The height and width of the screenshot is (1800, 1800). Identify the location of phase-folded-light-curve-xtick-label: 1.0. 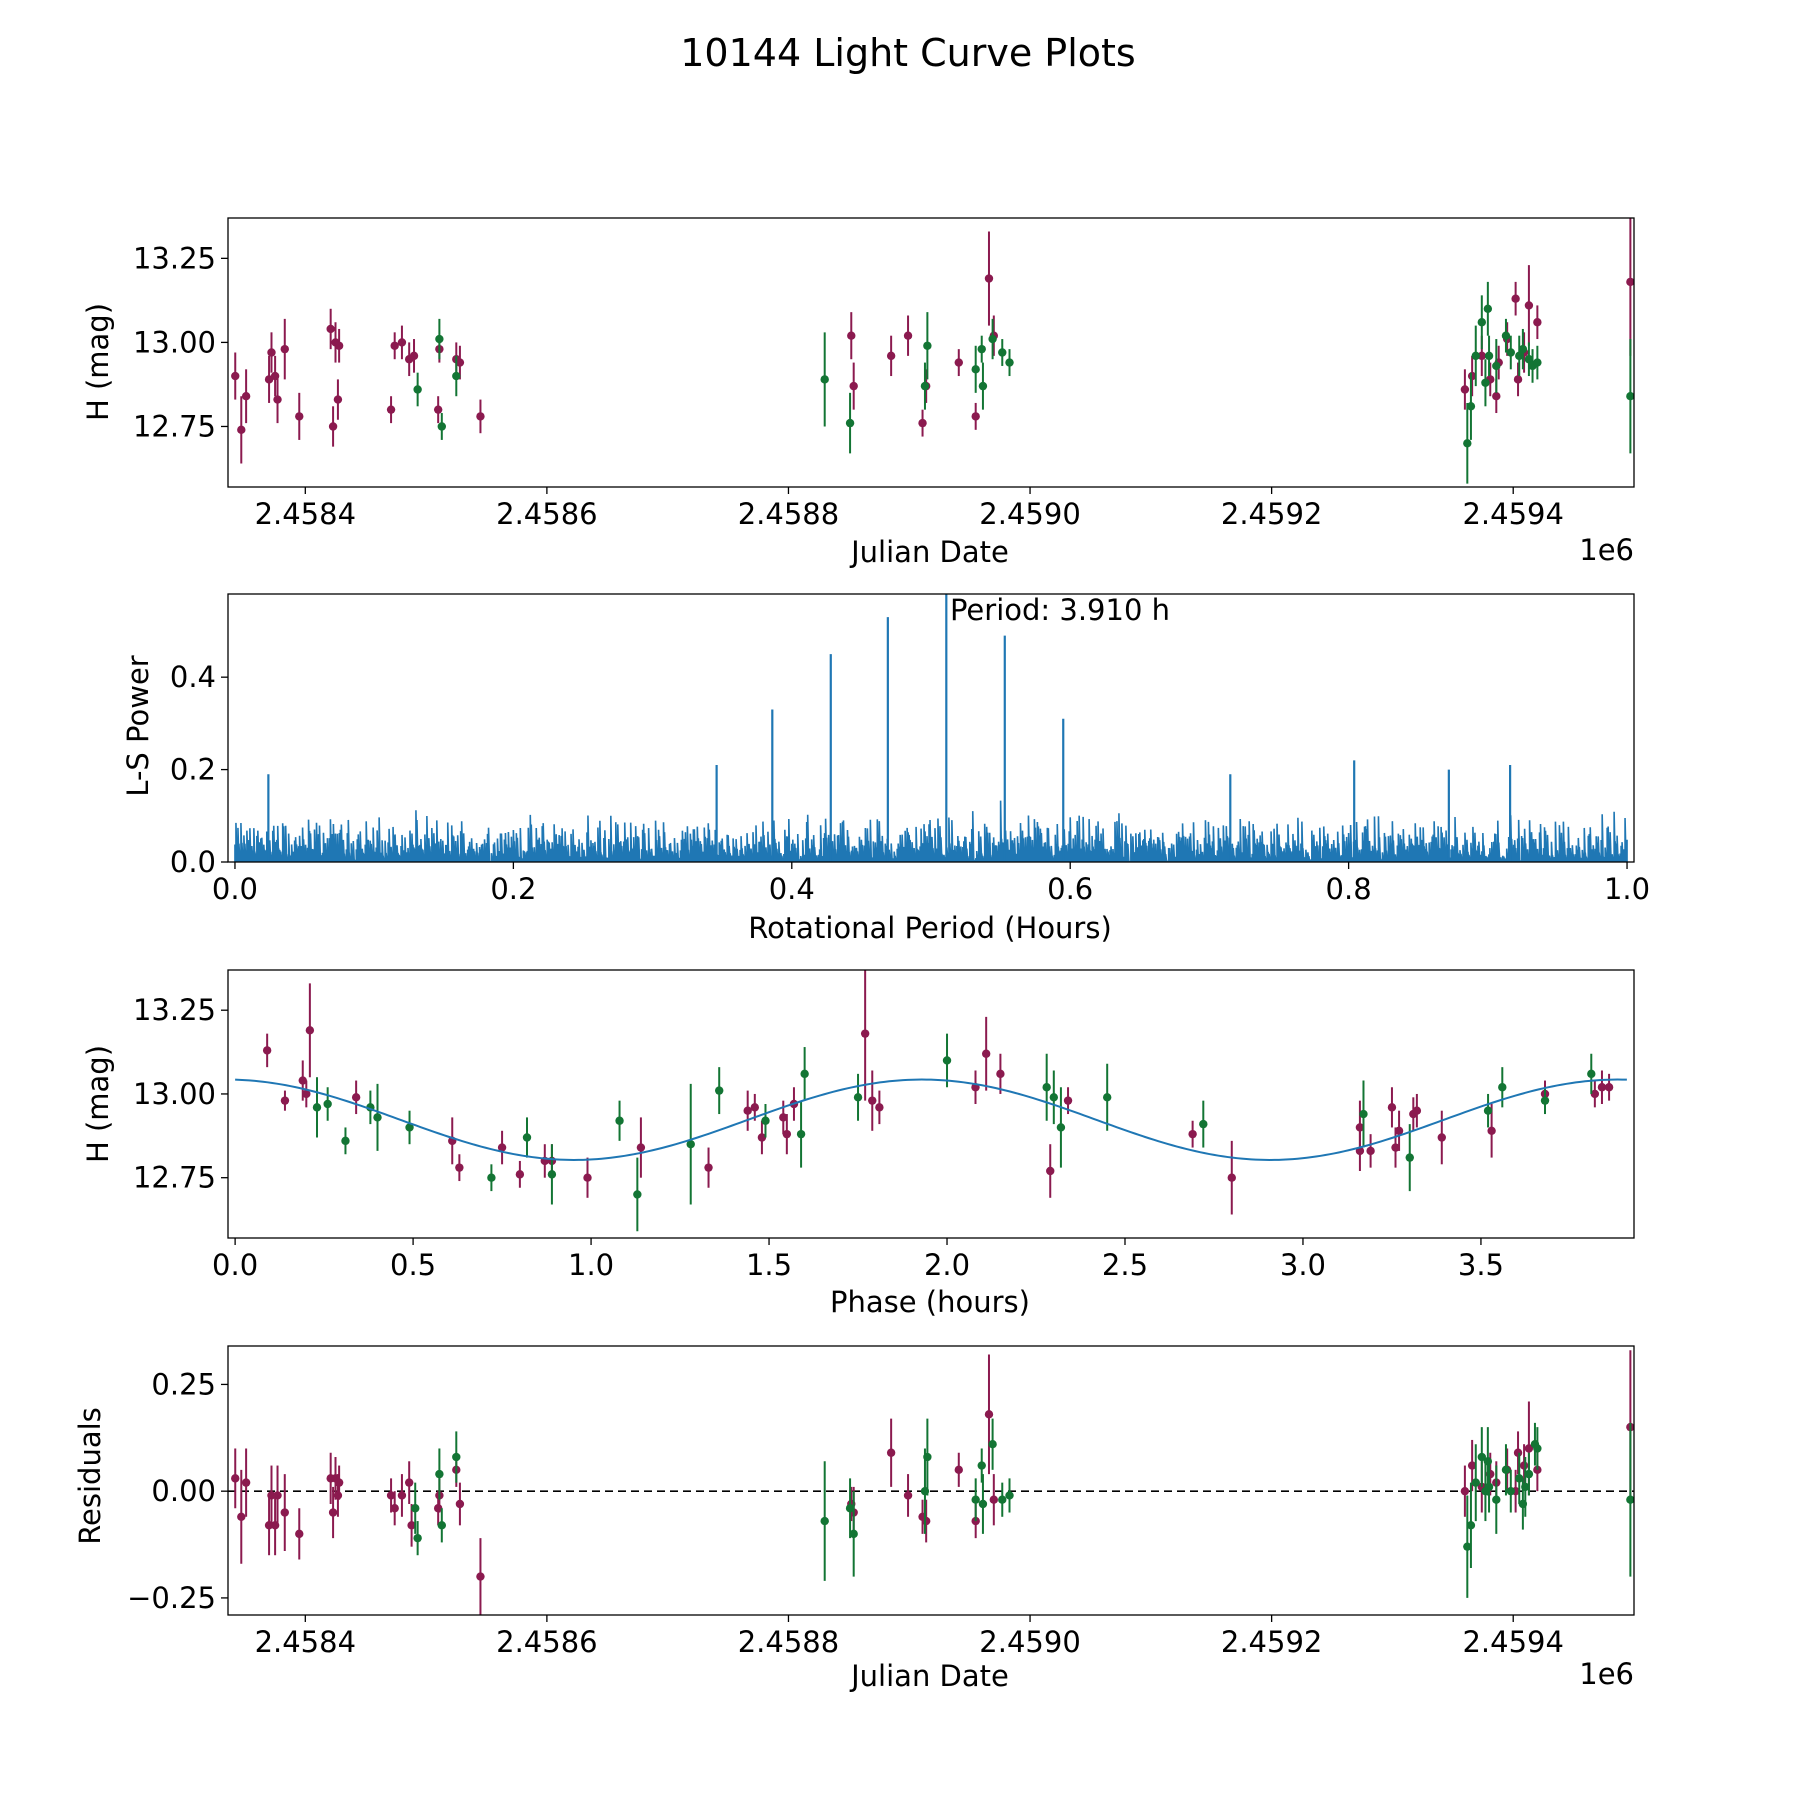
(591, 1265).